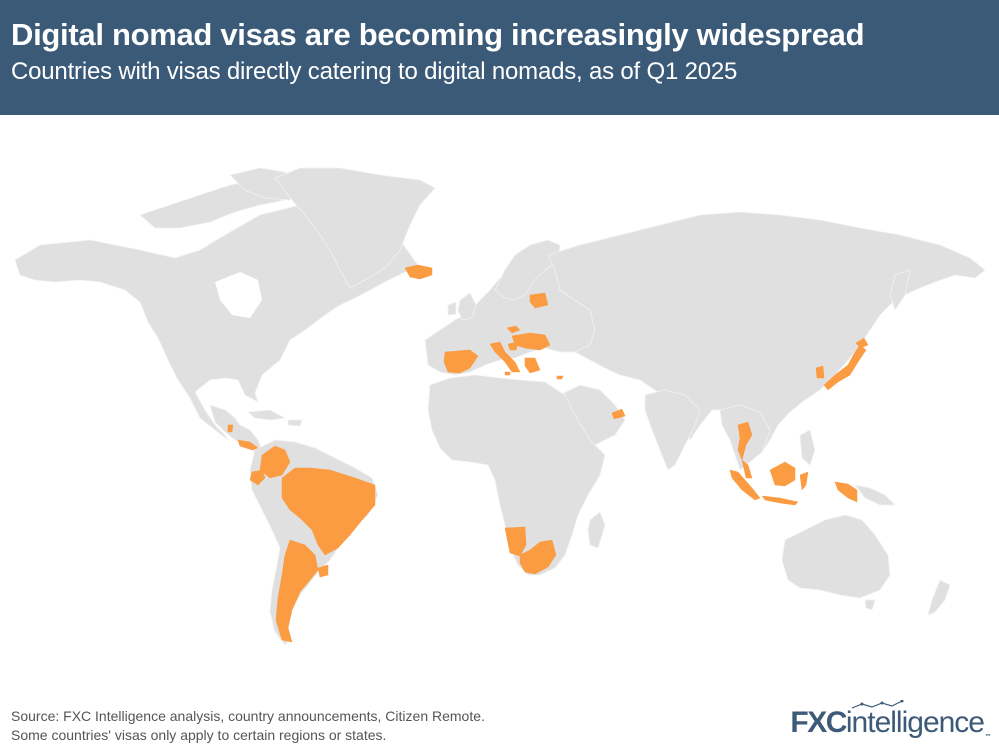  What do you see at coordinates (532, 365) in the screenshot?
I see `greece` at bounding box center [532, 365].